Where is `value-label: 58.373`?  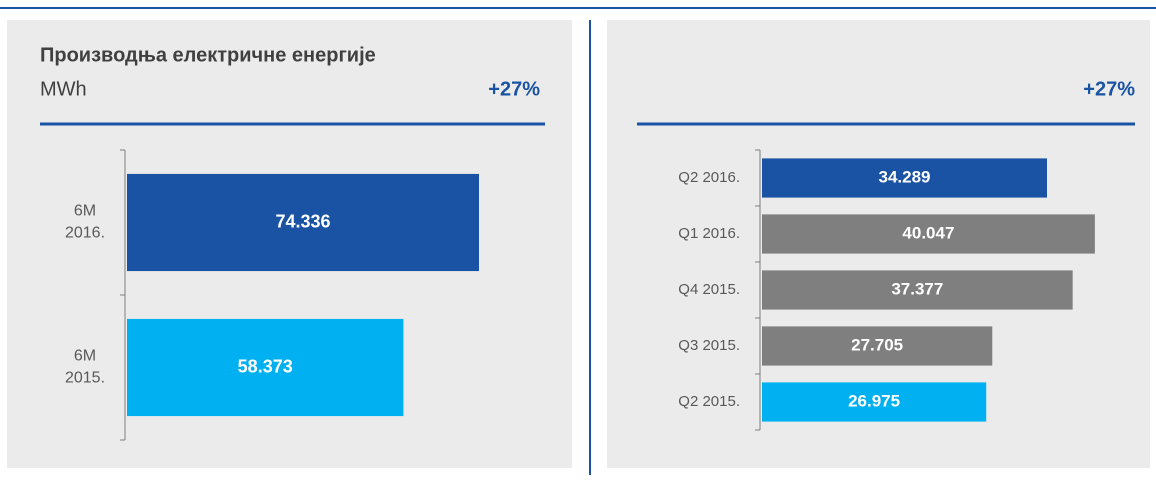 value-label: 58.373 is located at coordinates (265, 366).